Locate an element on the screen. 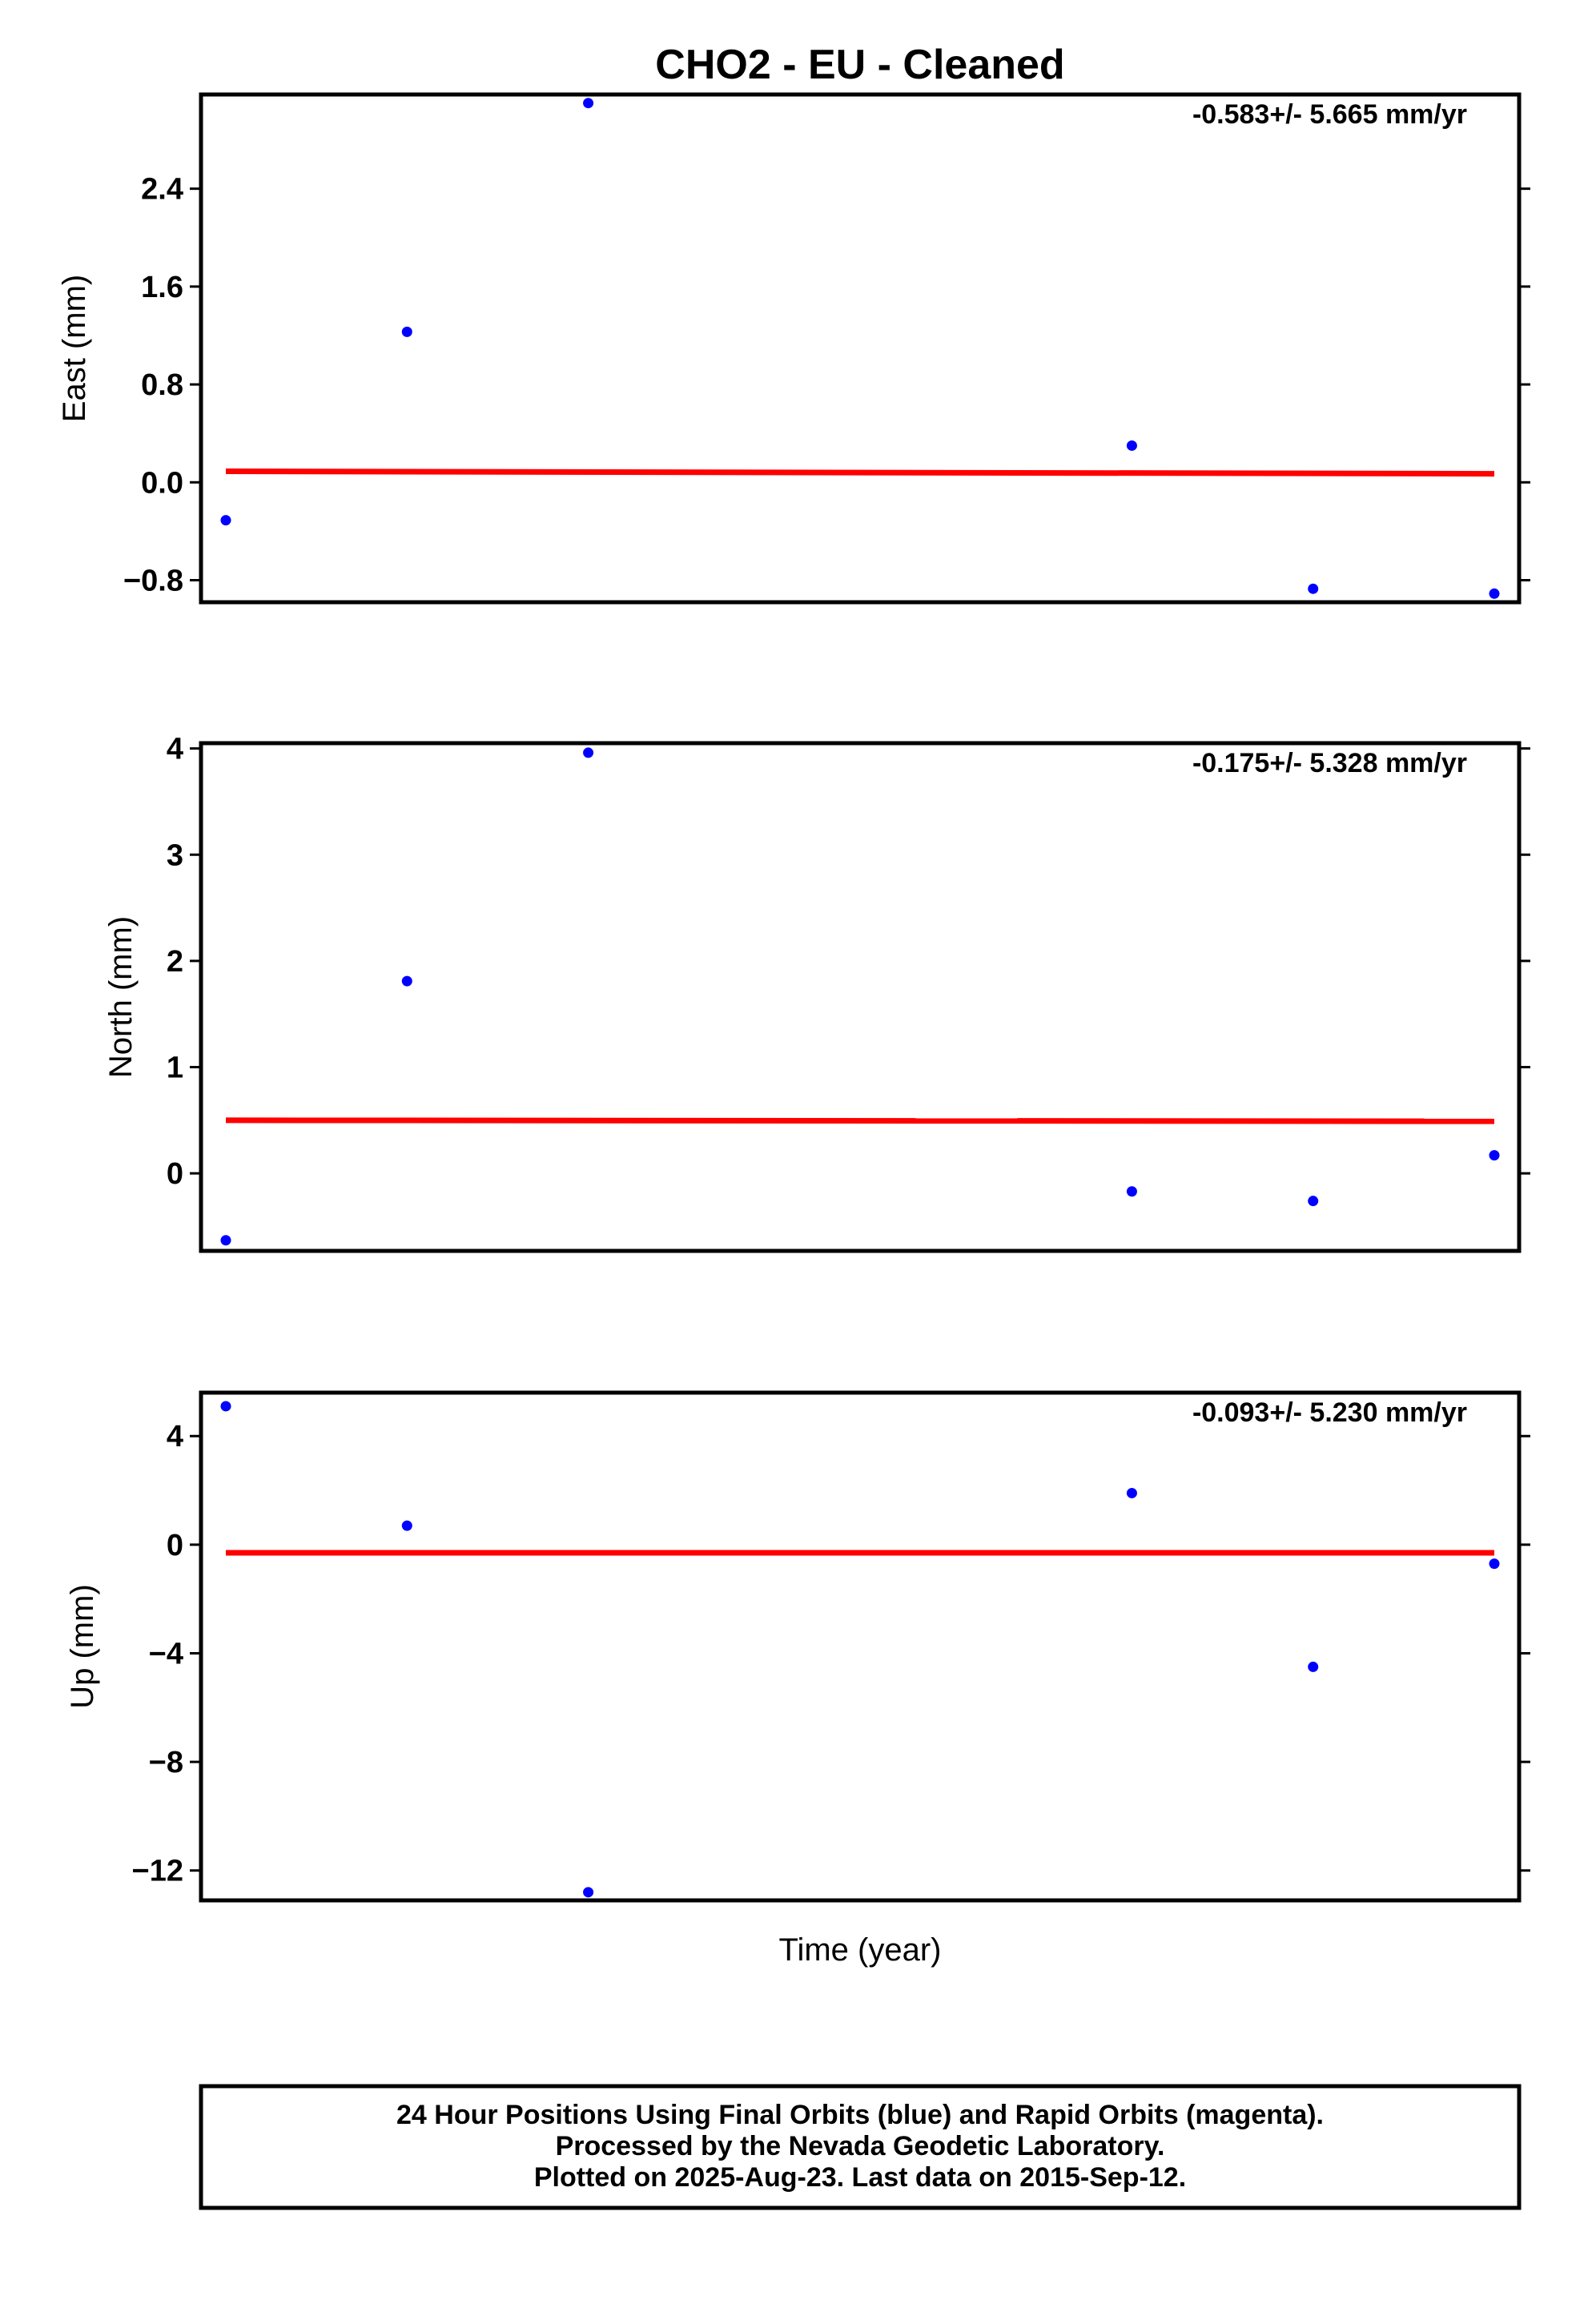 The image size is (1592, 2324). east-trend-line is located at coordinates (860, 472).